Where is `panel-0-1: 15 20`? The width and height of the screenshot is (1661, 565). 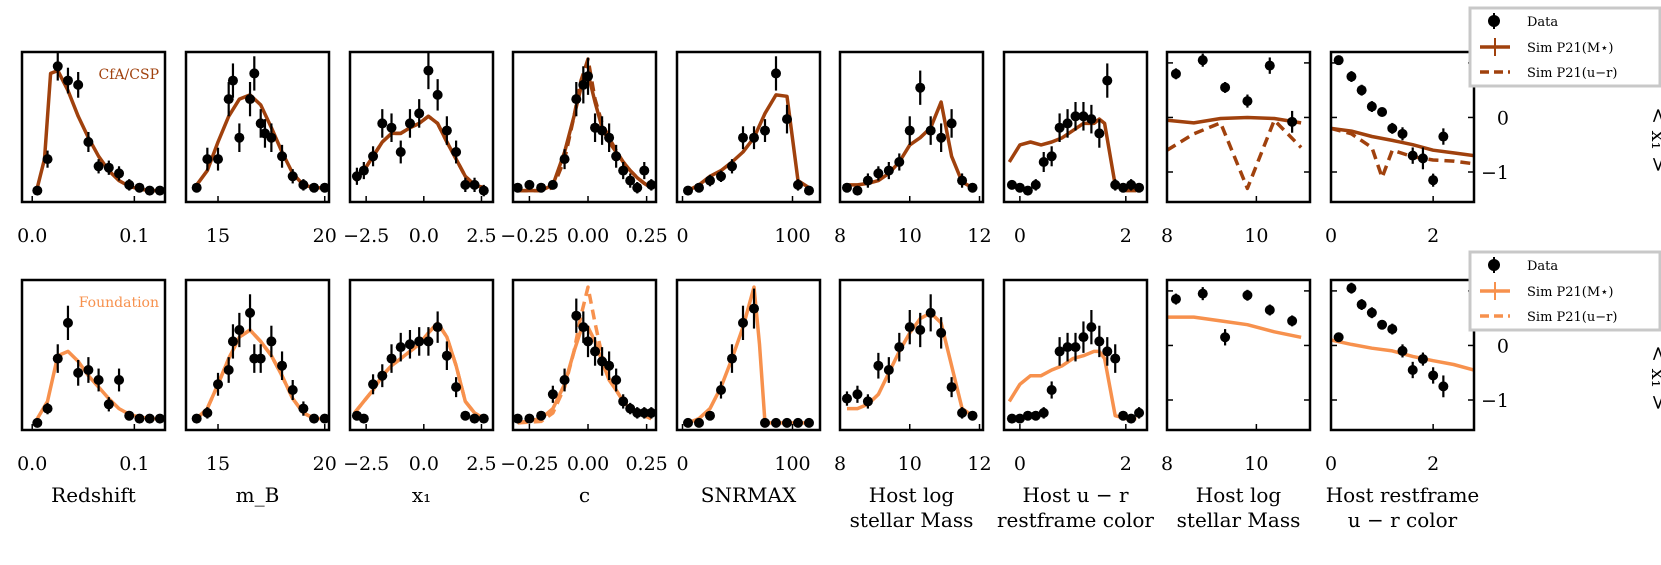 panel-0-1: 15 20 is located at coordinates (260, 148).